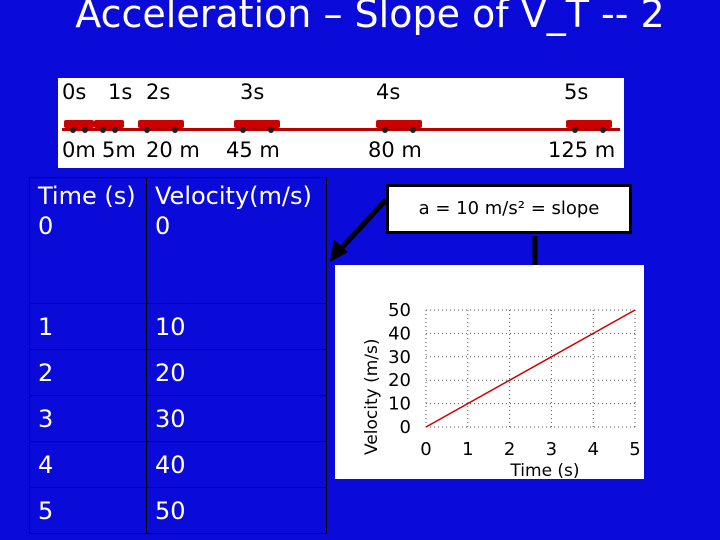  What do you see at coordinates (405, 427) in the screenshot?
I see `y-tick-label: 0` at bounding box center [405, 427].